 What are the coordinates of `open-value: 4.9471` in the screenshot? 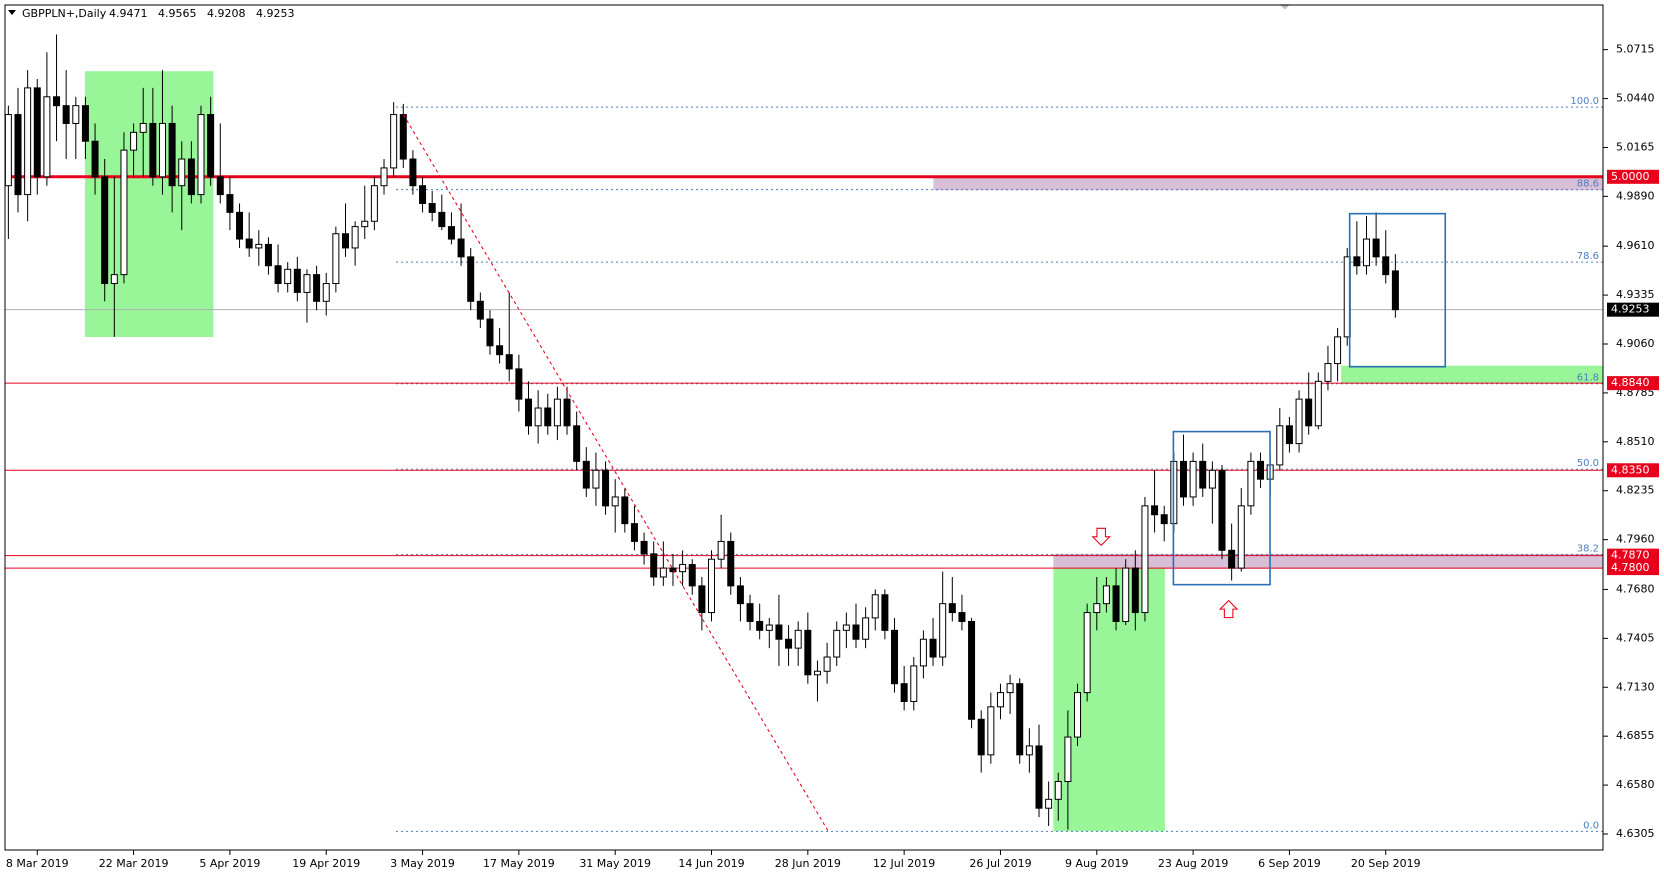 It's located at (128, 13).